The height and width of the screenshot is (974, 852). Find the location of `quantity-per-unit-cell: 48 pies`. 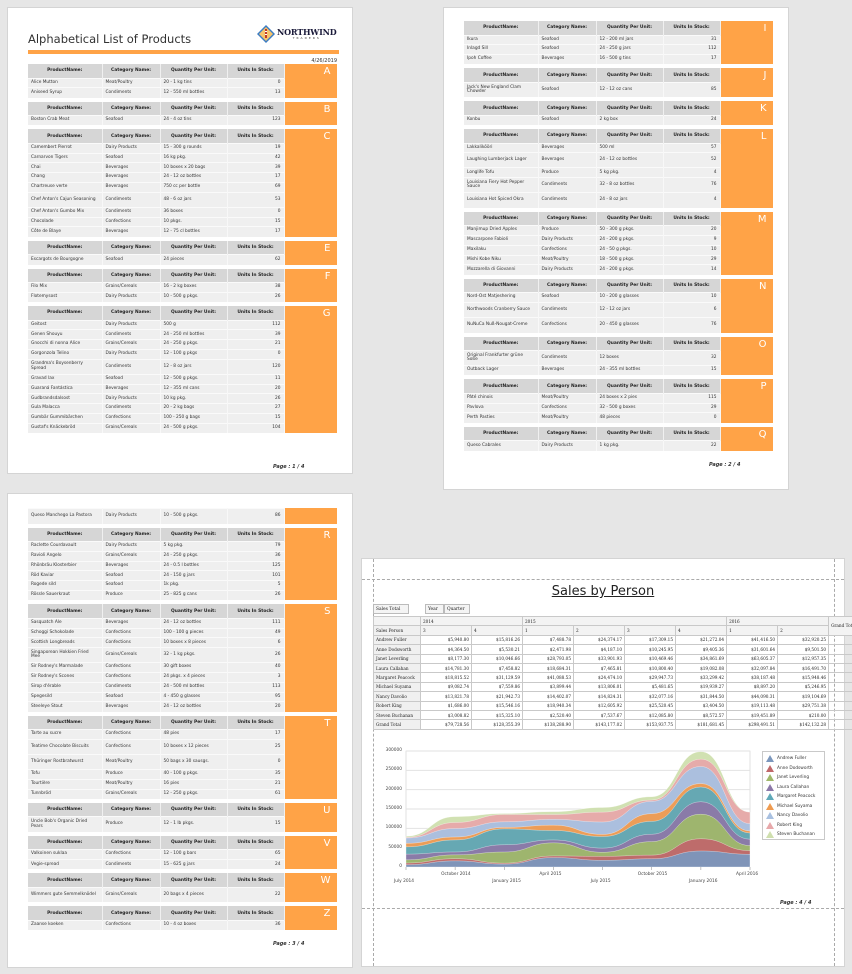

quantity-per-unit-cell: 48 pies is located at coordinates (194, 734).